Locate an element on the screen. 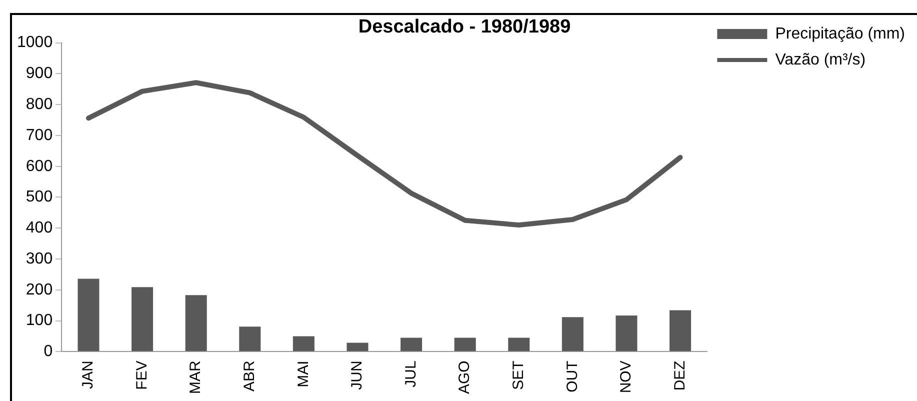 The height and width of the screenshot is (401, 917). y-tick-label: 600 is located at coordinates (39, 166).